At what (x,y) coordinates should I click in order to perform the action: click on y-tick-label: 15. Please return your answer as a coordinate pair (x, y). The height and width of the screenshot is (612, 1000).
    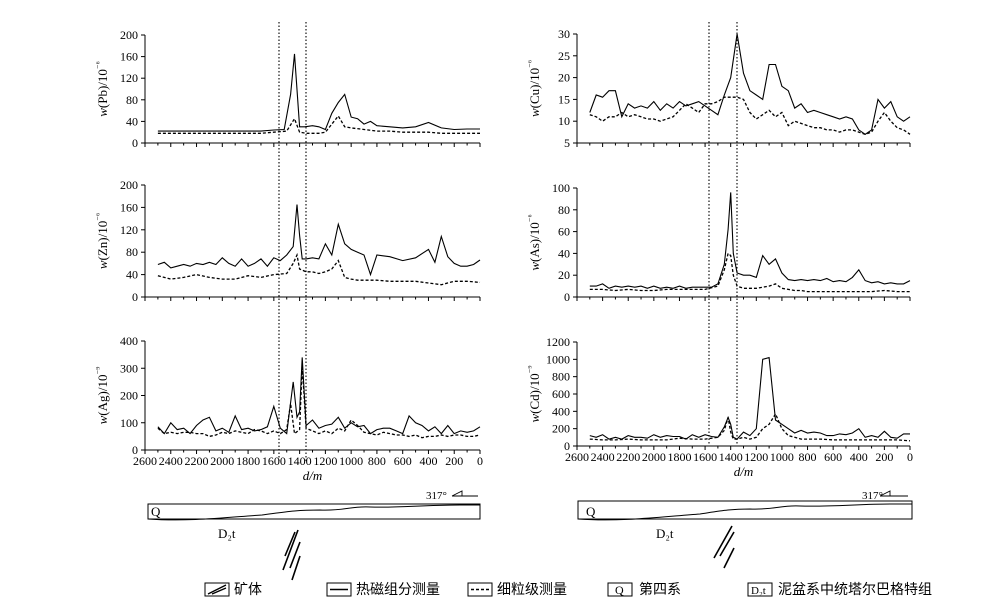
    Looking at the image, I should click on (564, 99).